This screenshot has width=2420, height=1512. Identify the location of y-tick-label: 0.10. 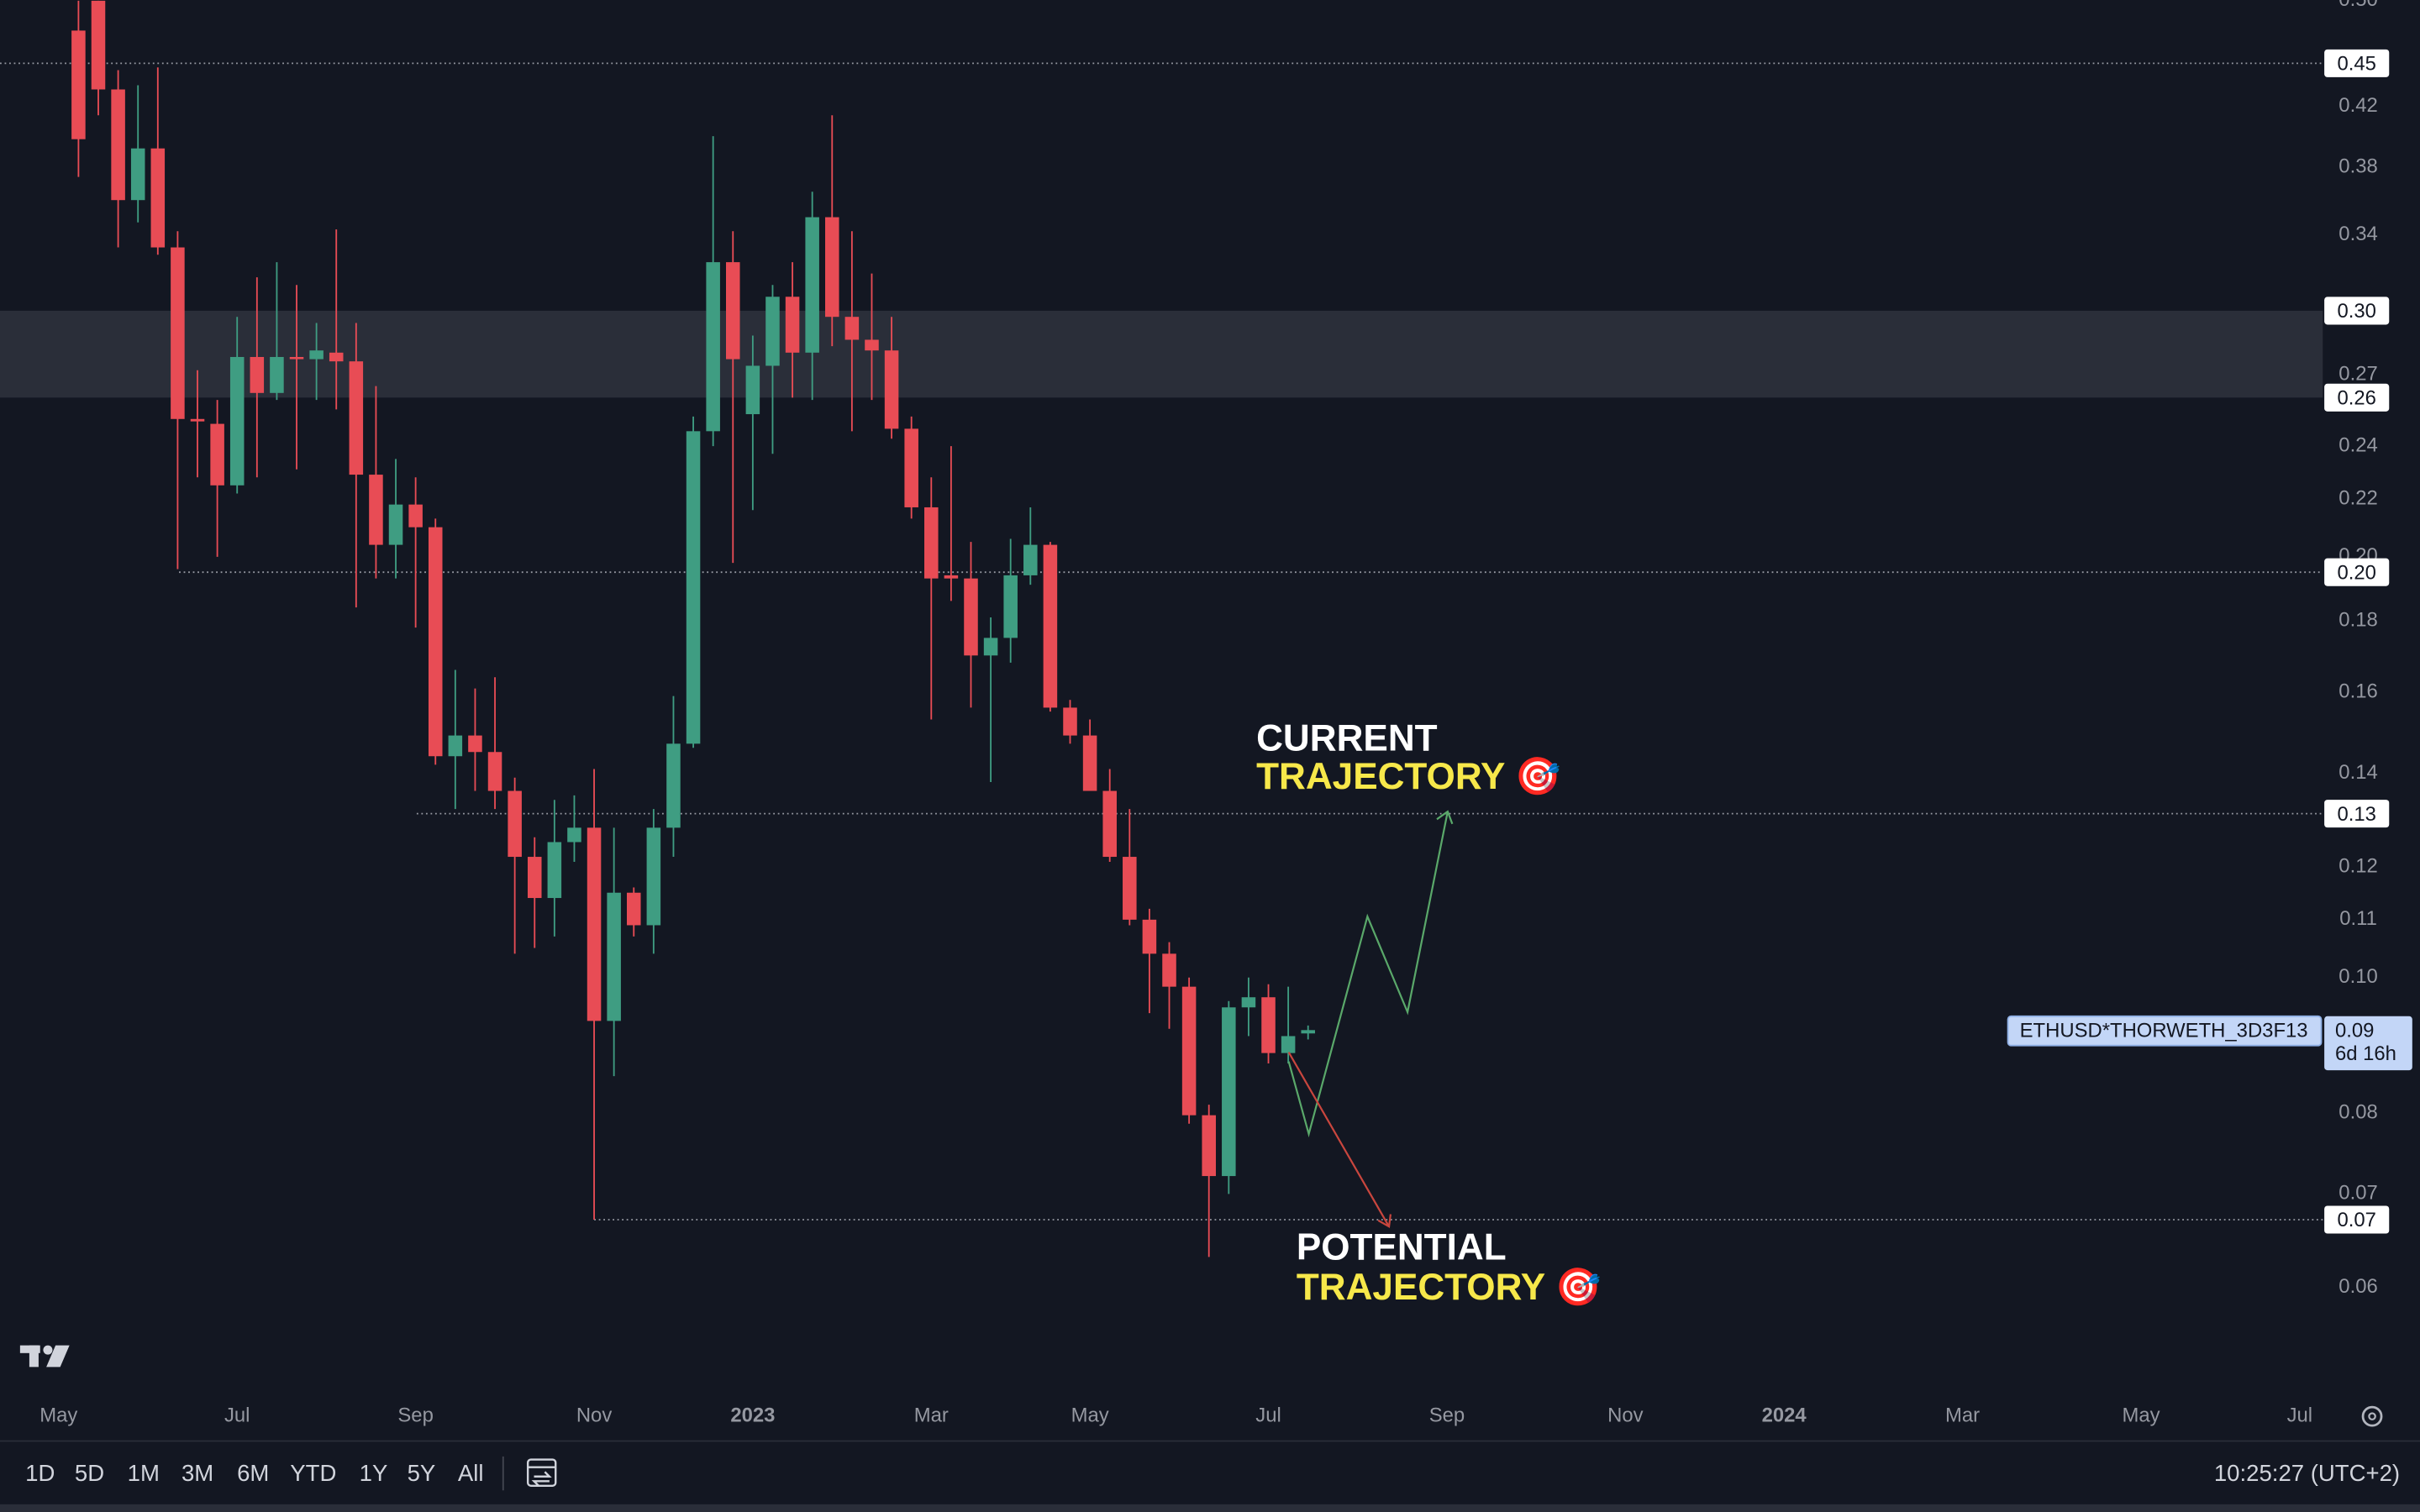
(2357, 976).